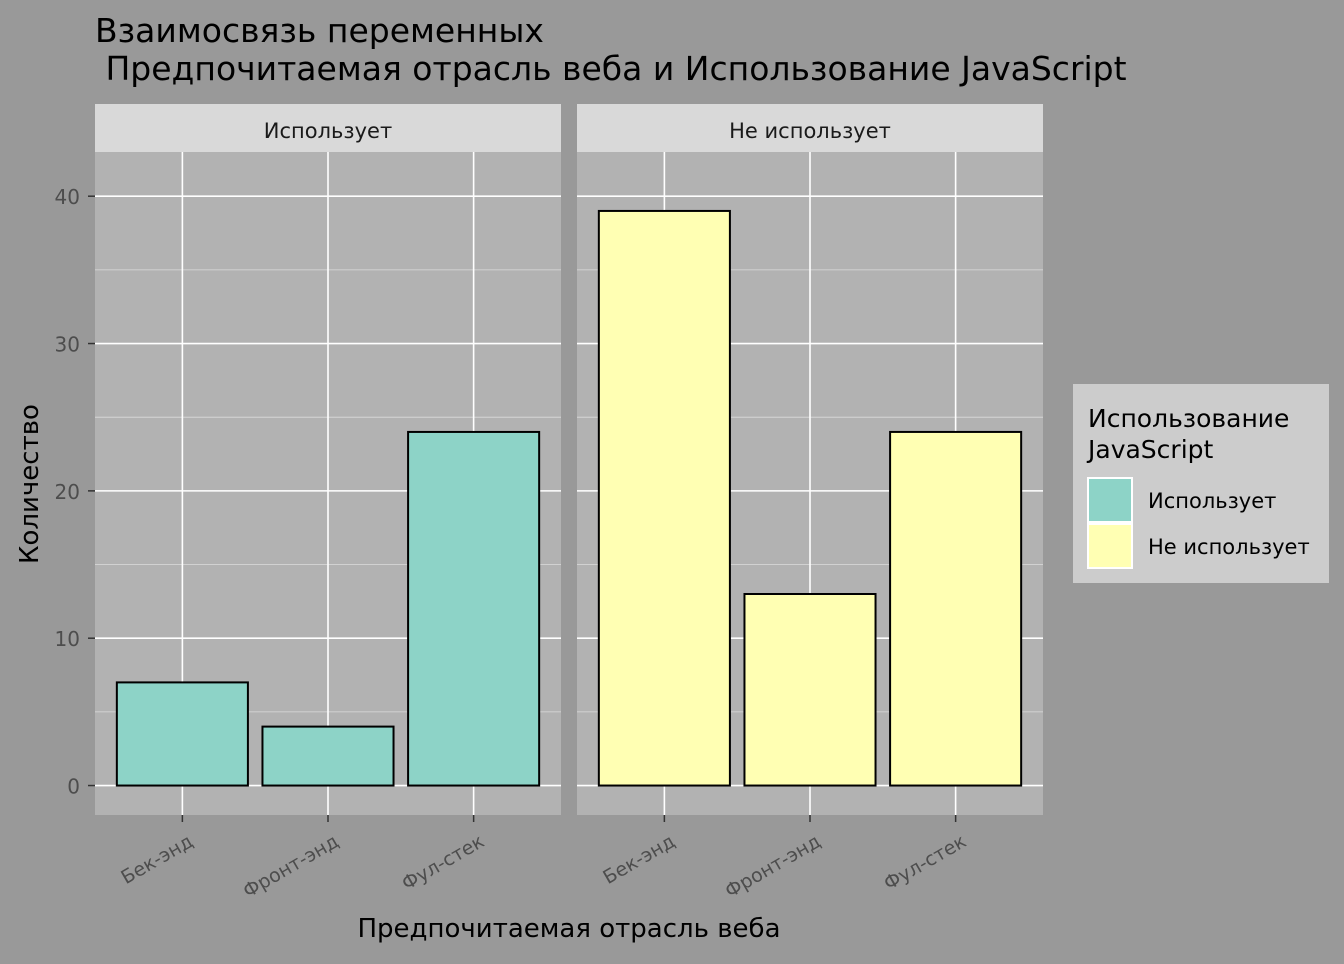 This screenshot has width=1344, height=964. What do you see at coordinates (30, 484) in the screenshot?
I see `y-axis-label: Количество` at bounding box center [30, 484].